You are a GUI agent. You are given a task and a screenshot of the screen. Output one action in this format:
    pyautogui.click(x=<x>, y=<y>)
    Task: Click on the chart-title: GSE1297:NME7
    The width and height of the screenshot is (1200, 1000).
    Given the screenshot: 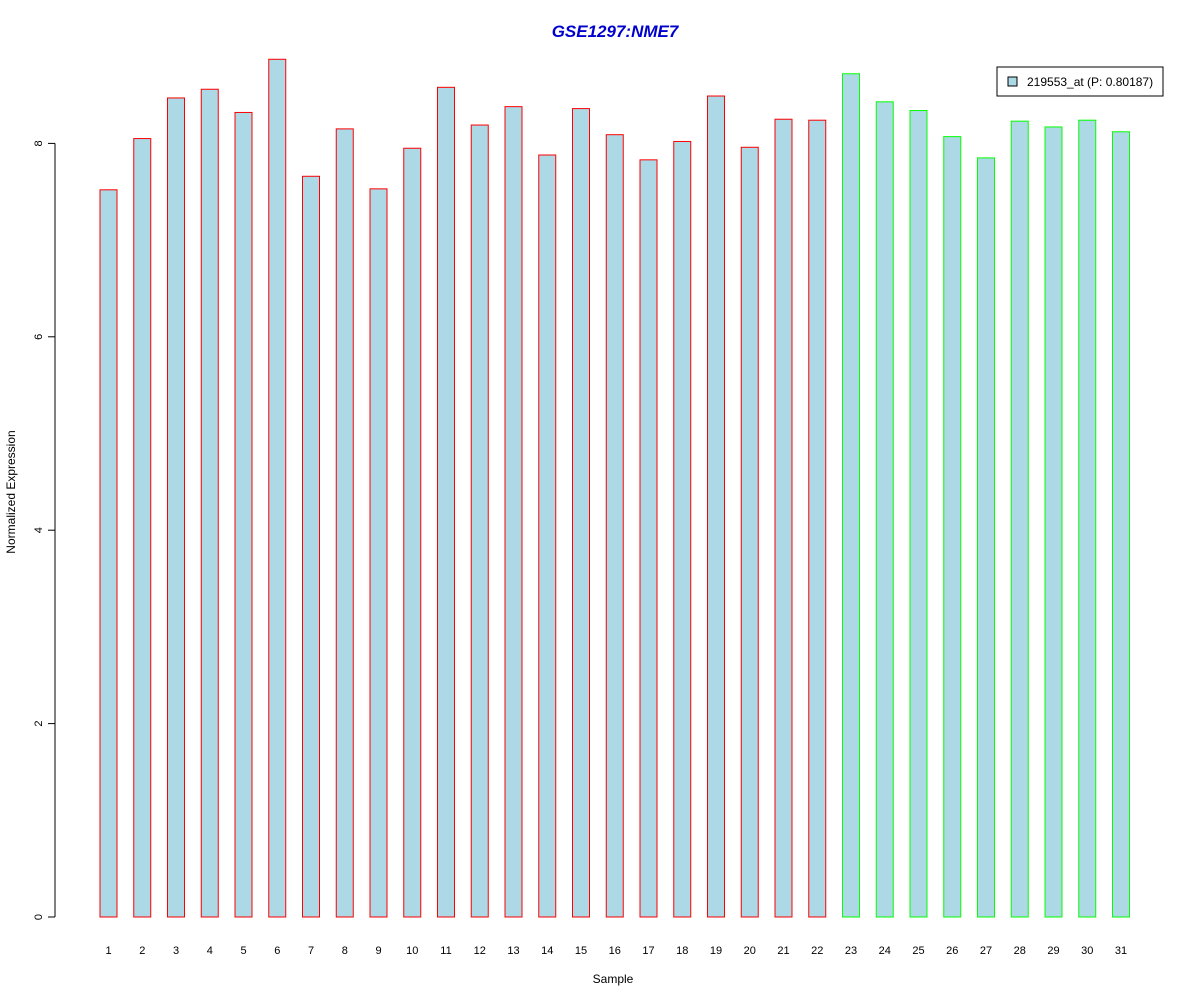 What is the action you would take?
    pyautogui.click(x=616, y=31)
    